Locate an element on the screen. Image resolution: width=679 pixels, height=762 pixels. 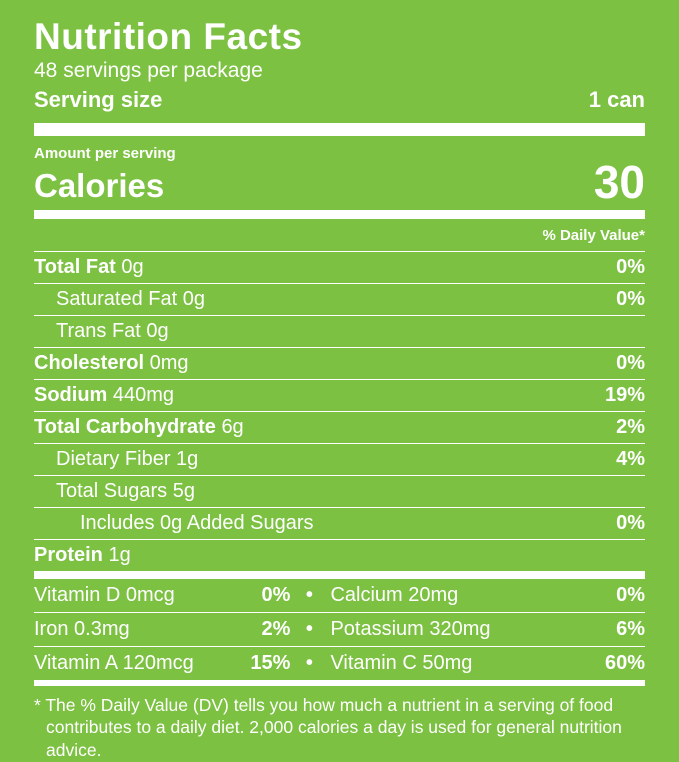
nutrient-name: Cholesterol is located at coordinates (89, 362).